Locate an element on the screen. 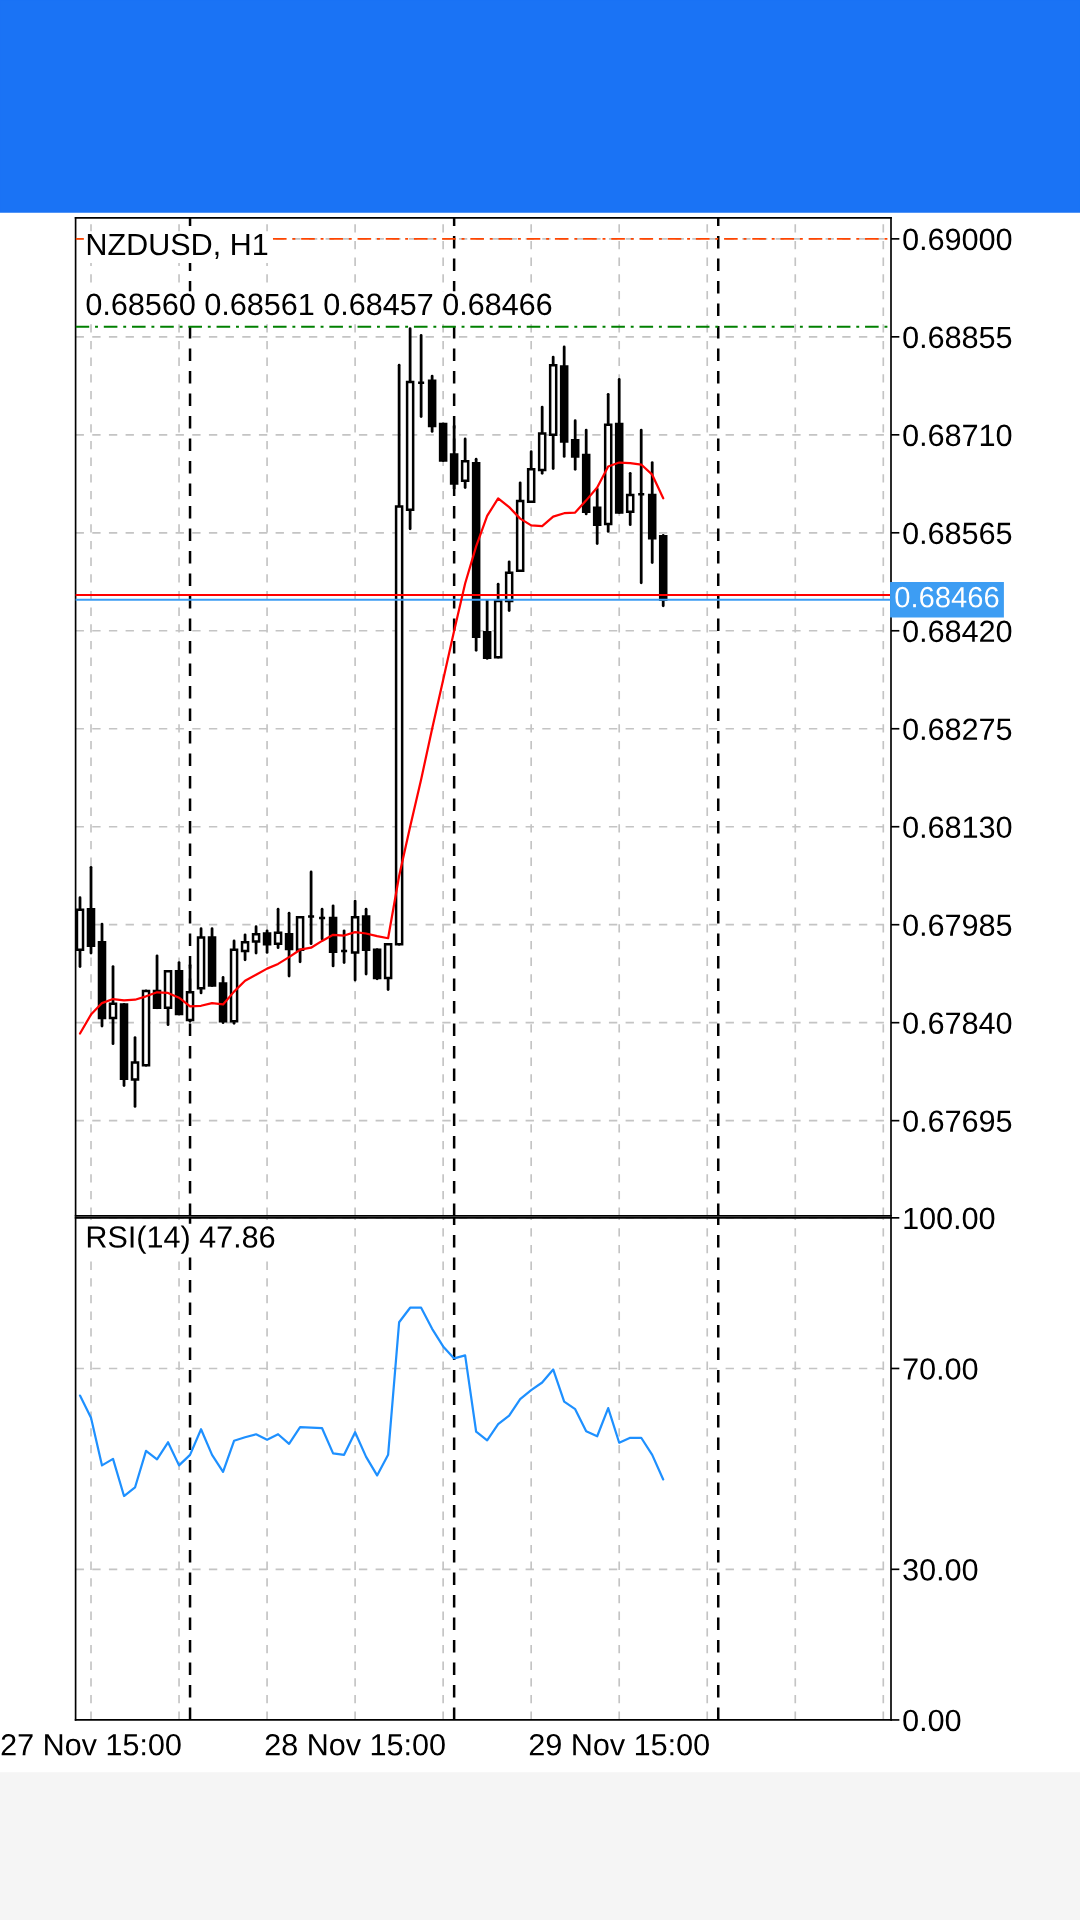  x-tick-label: 27 Nov 15:00 is located at coordinates (91, 1744).